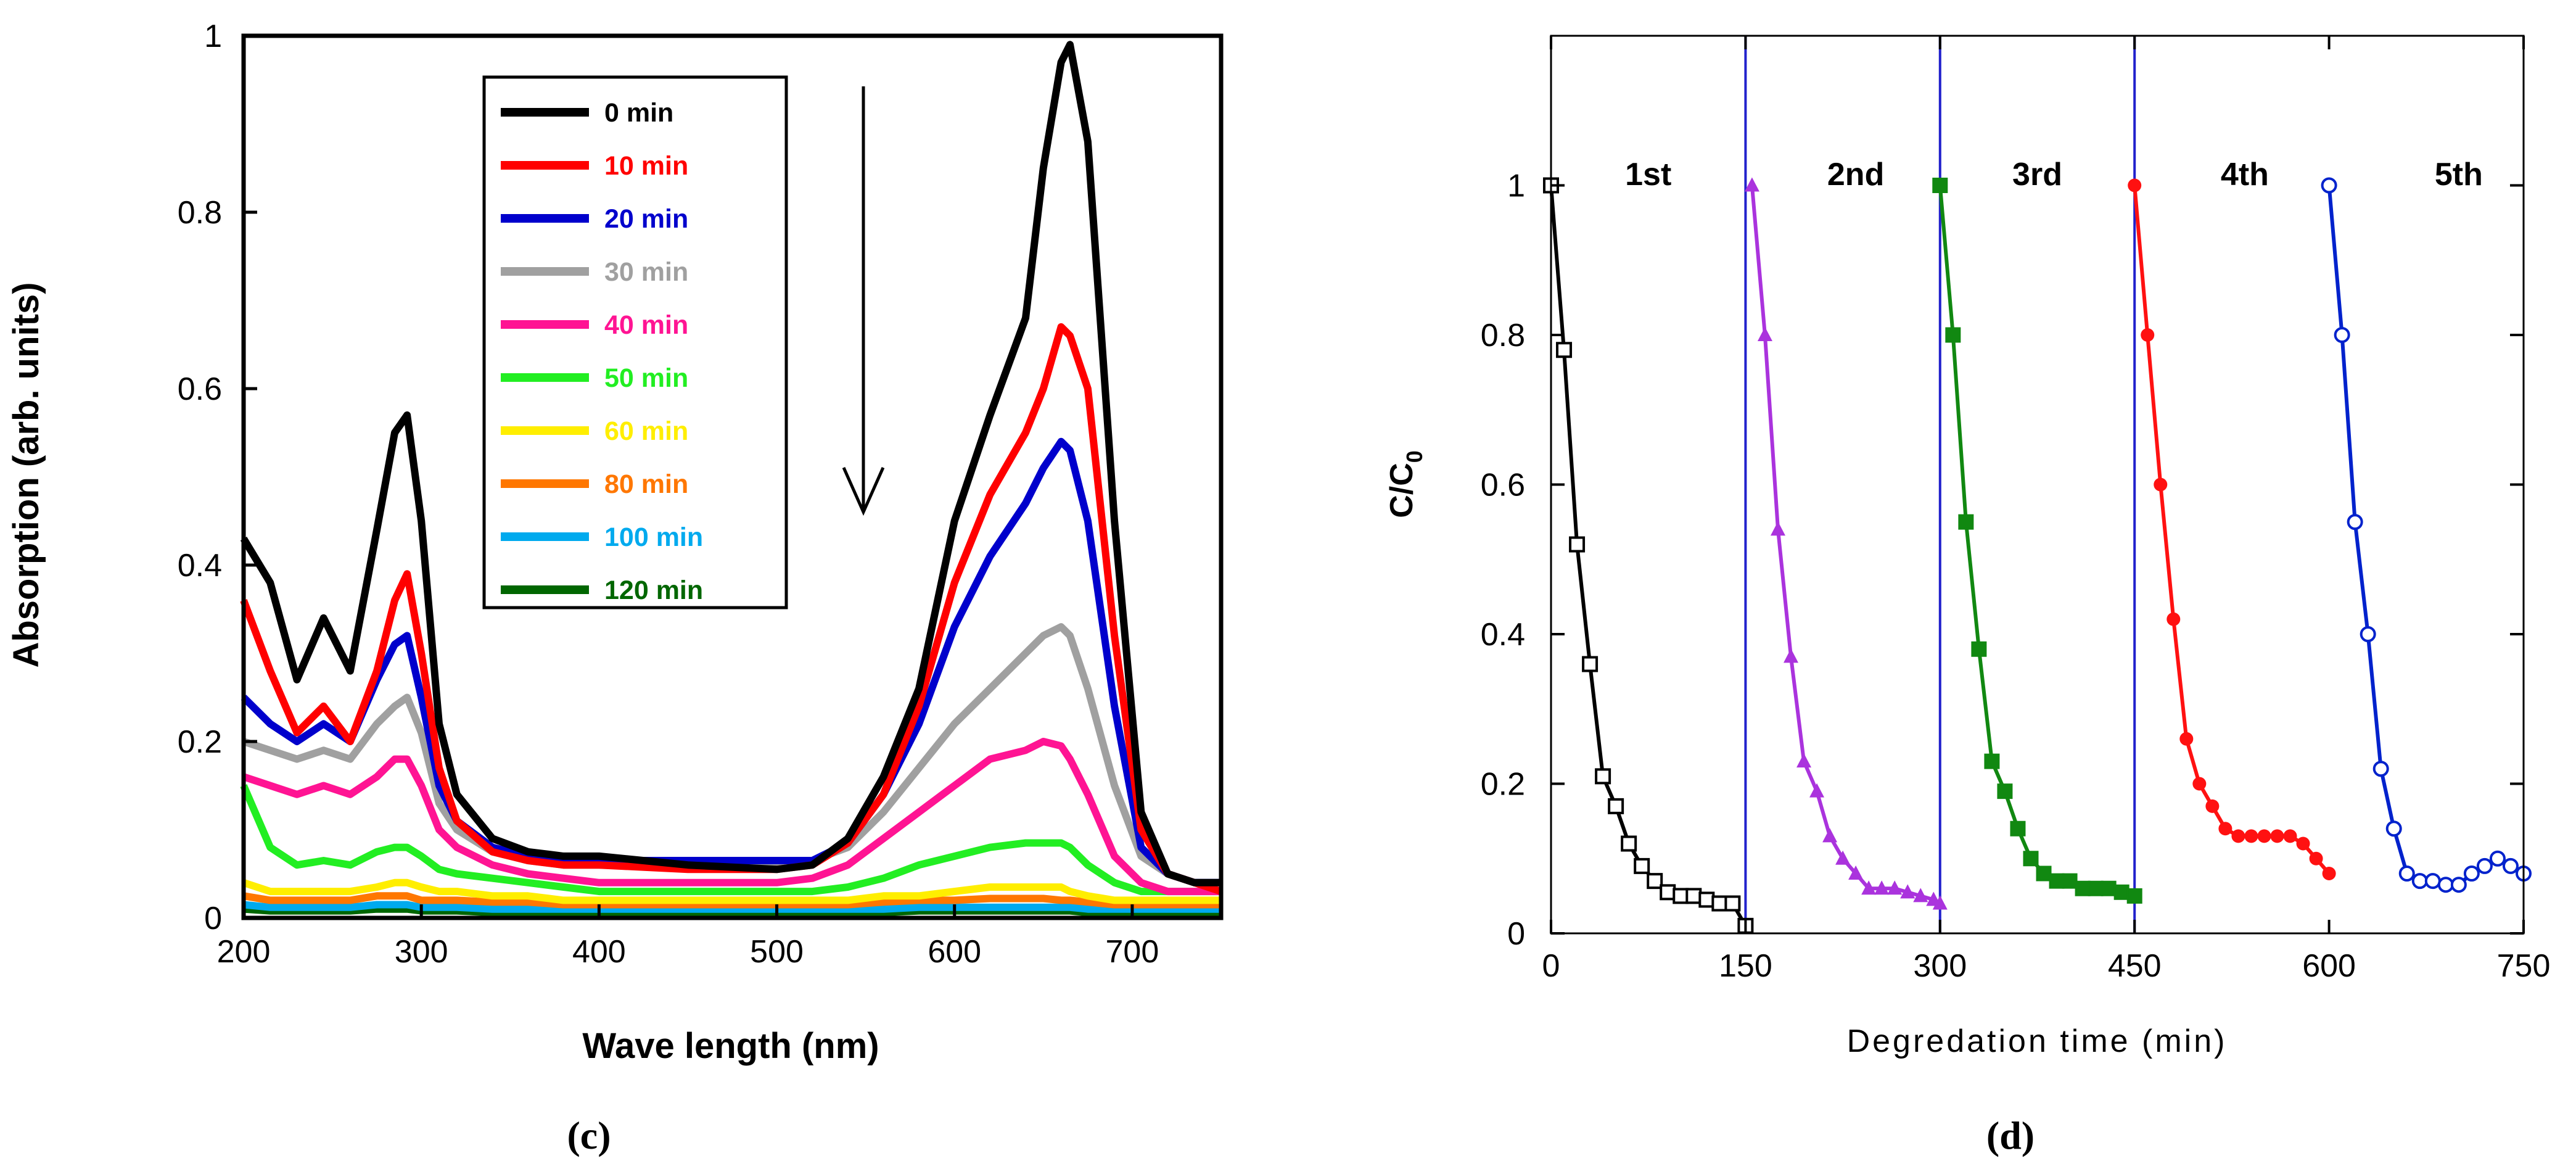 The width and height of the screenshot is (2576, 1169). Describe the element at coordinates (1503, 635) in the screenshot. I see `panel-d-y-tick-label: 0.4` at that location.